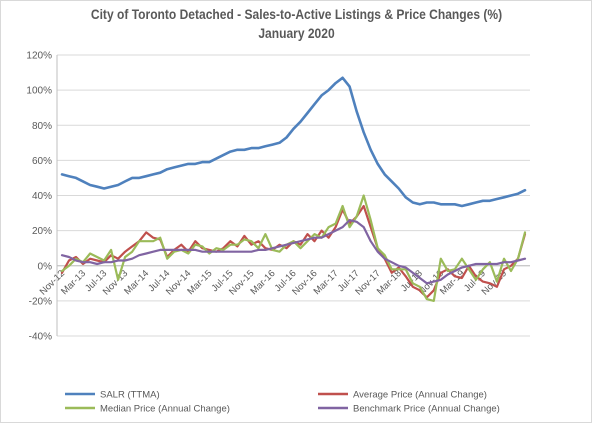 The image size is (593, 424). Describe the element at coordinates (42, 161) in the screenshot. I see `y-tick-label: 60%` at that location.